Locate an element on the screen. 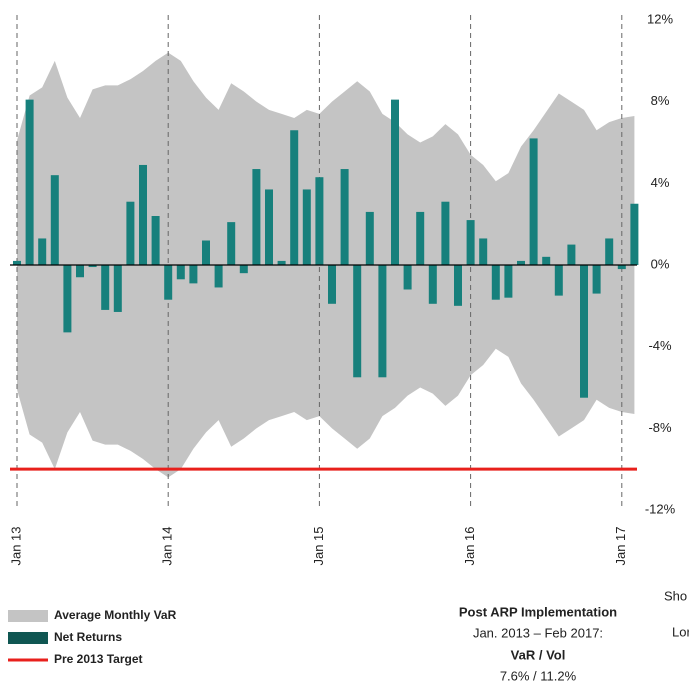 Image resolution: width=689 pixels, height=687 pixels. summary-header: VaR / Vol is located at coordinates (538, 654).